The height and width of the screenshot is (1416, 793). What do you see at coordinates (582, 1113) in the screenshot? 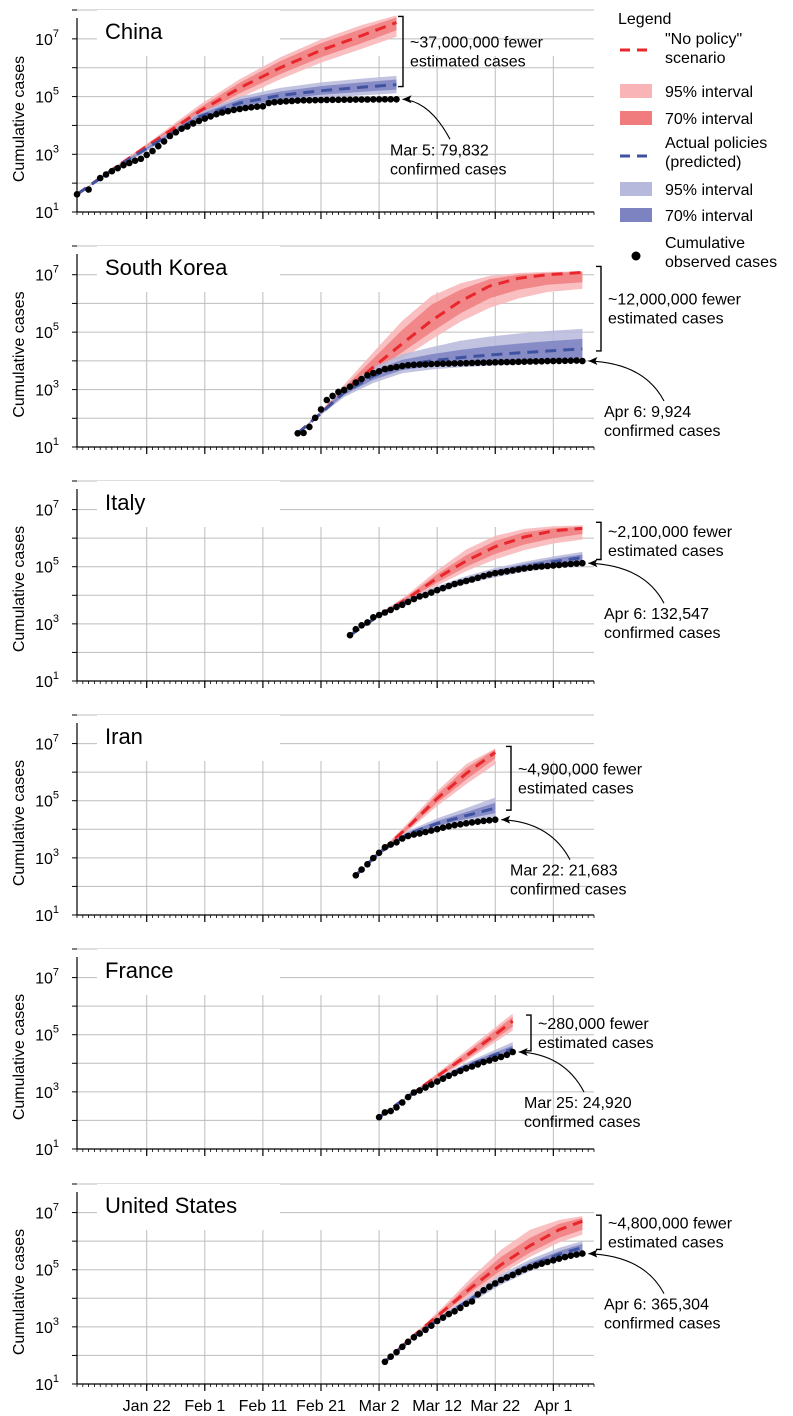
I see `annotation-label-4: Mar 25: 24,920 confirmed cases` at bounding box center [582, 1113].